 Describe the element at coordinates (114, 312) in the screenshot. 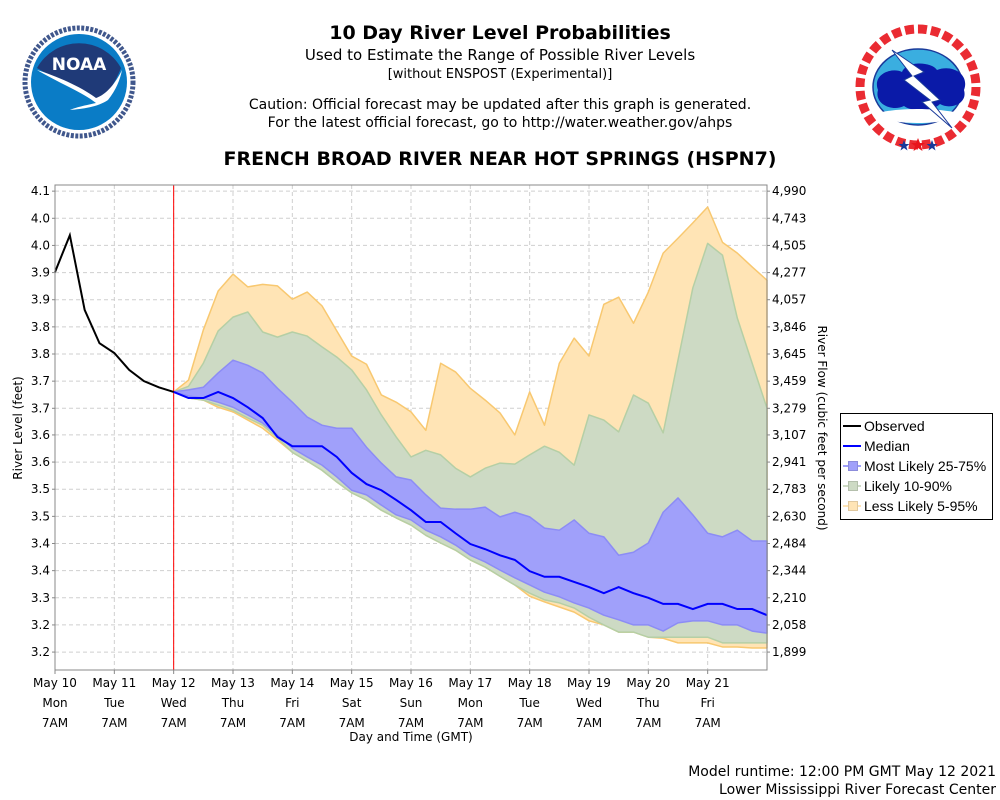

I see `observed-line` at that location.